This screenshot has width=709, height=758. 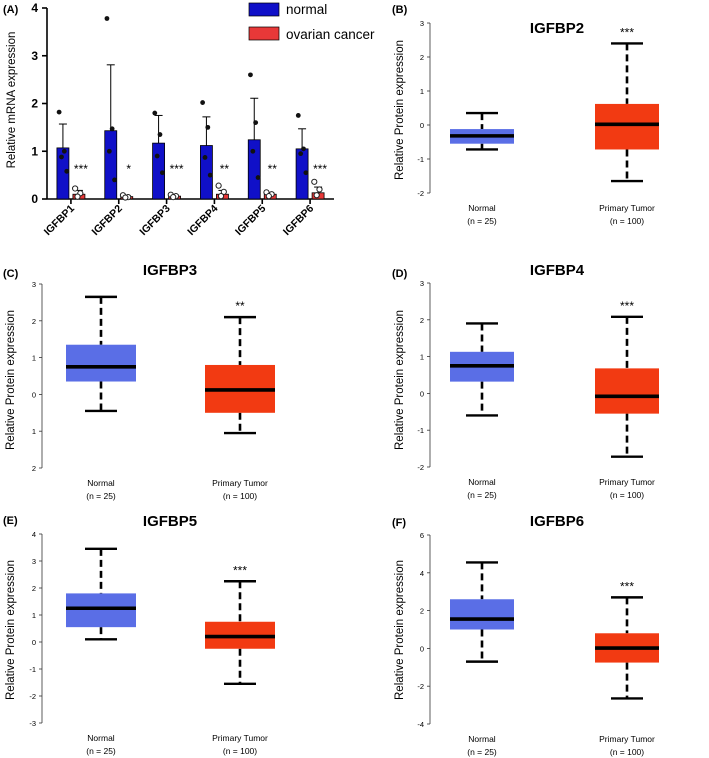 What do you see at coordinates (128, 169) in the screenshot?
I see `significance-label: *` at bounding box center [128, 169].